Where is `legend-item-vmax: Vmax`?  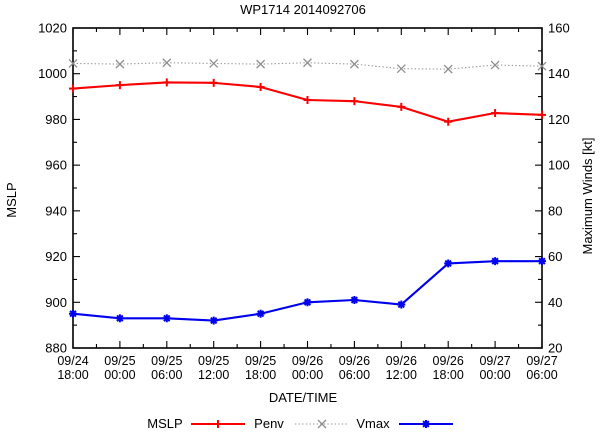
legend-item-vmax: Vmax is located at coordinates (404, 423).